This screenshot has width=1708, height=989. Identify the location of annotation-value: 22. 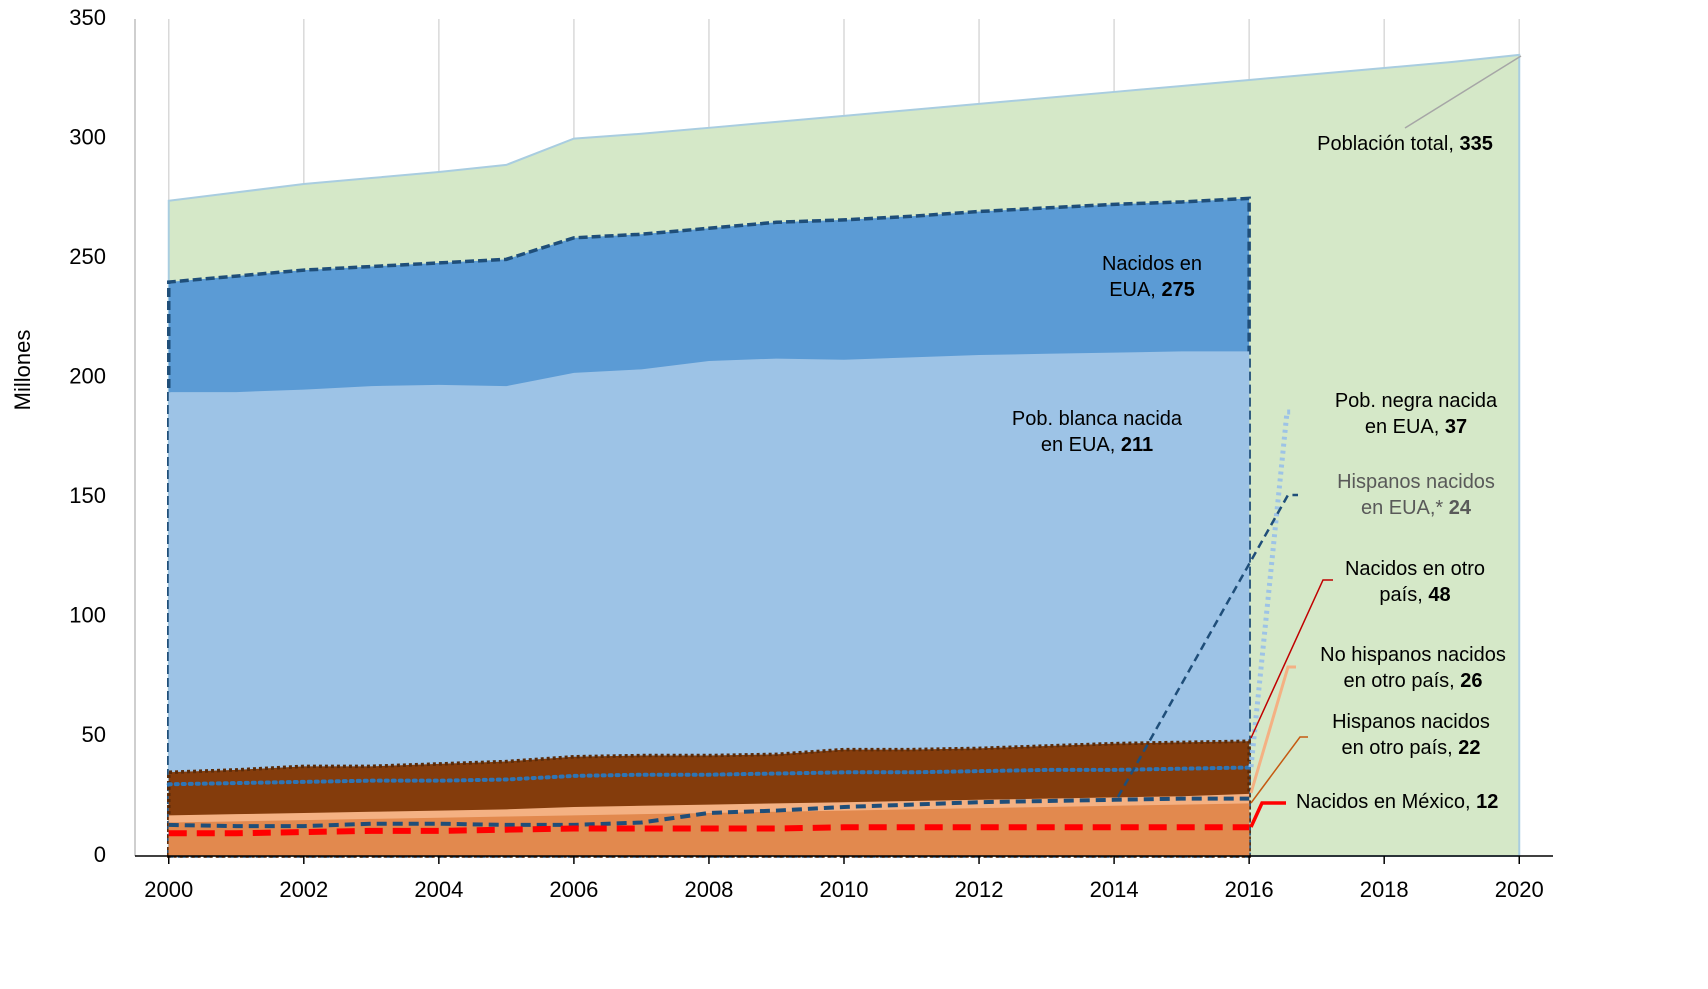
(1469, 748).